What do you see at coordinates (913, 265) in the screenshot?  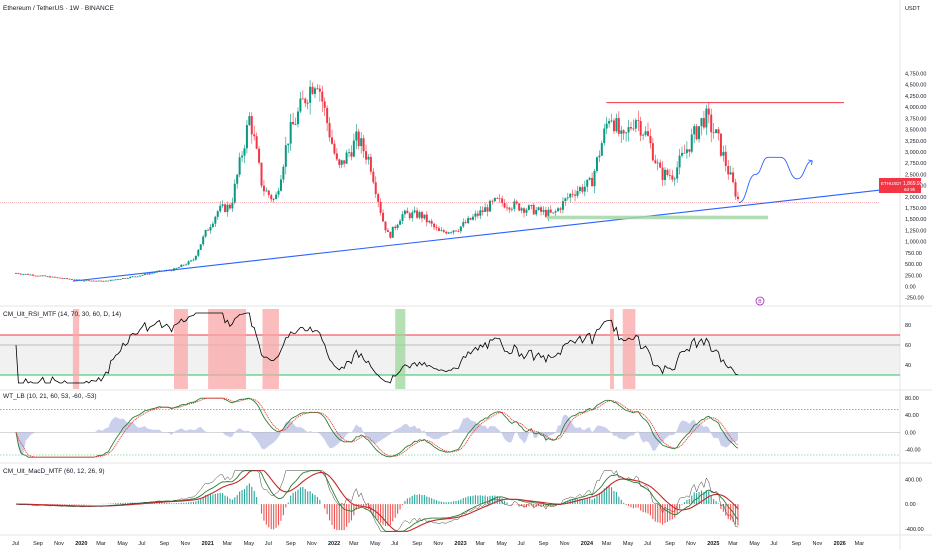 I see `y-tick-label: 500.00` at bounding box center [913, 265].